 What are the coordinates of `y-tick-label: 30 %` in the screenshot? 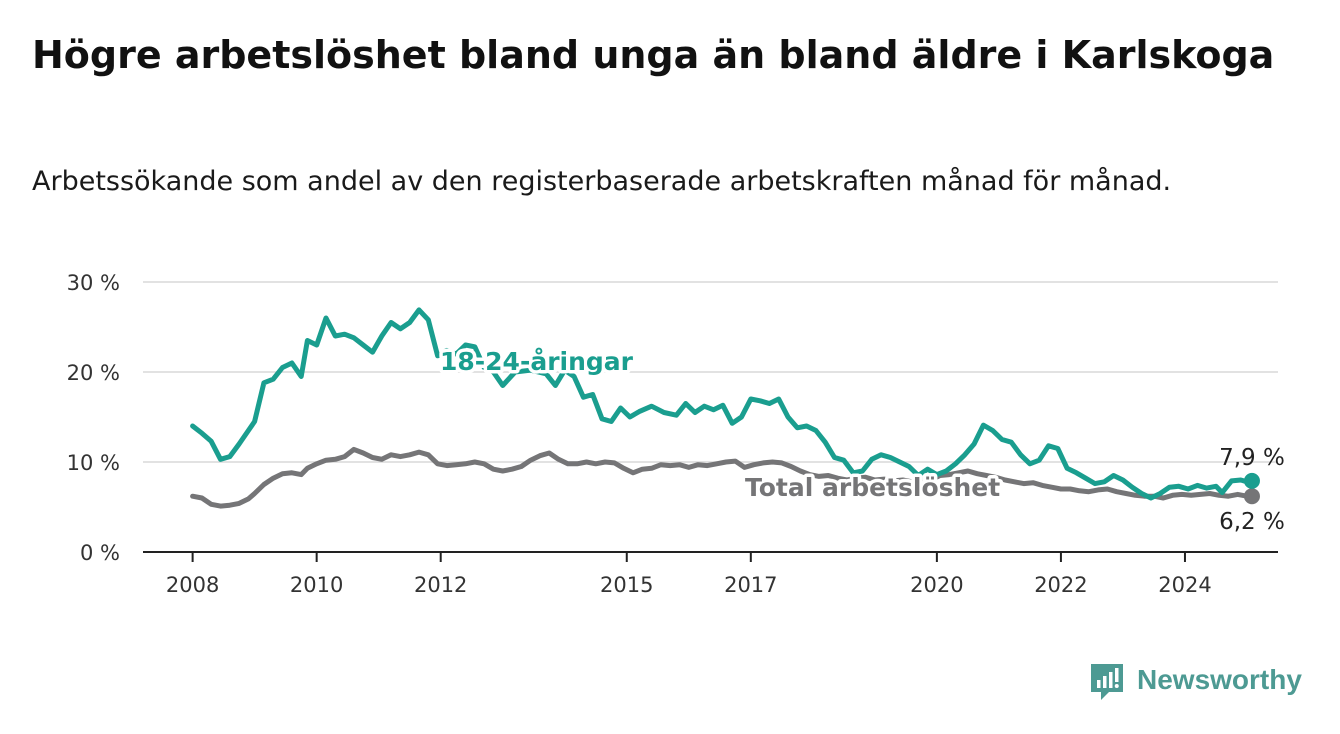 It's located at (93, 283).